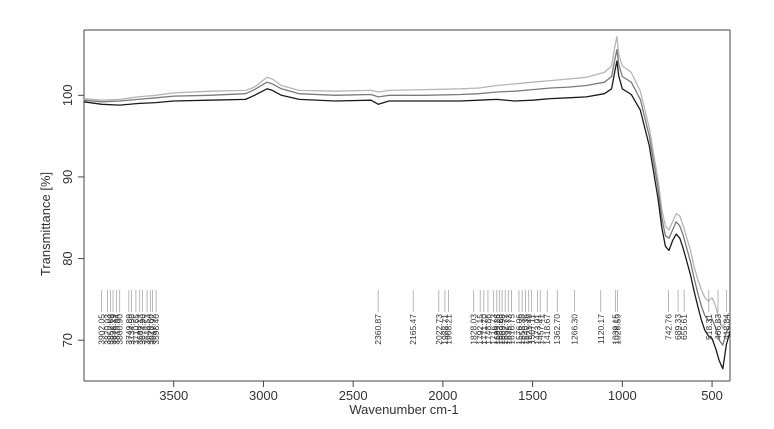 This screenshot has height=429, width=774. Describe the element at coordinates (497, 329) in the screenshot. I see `peak-label: 1699.26` at that location.